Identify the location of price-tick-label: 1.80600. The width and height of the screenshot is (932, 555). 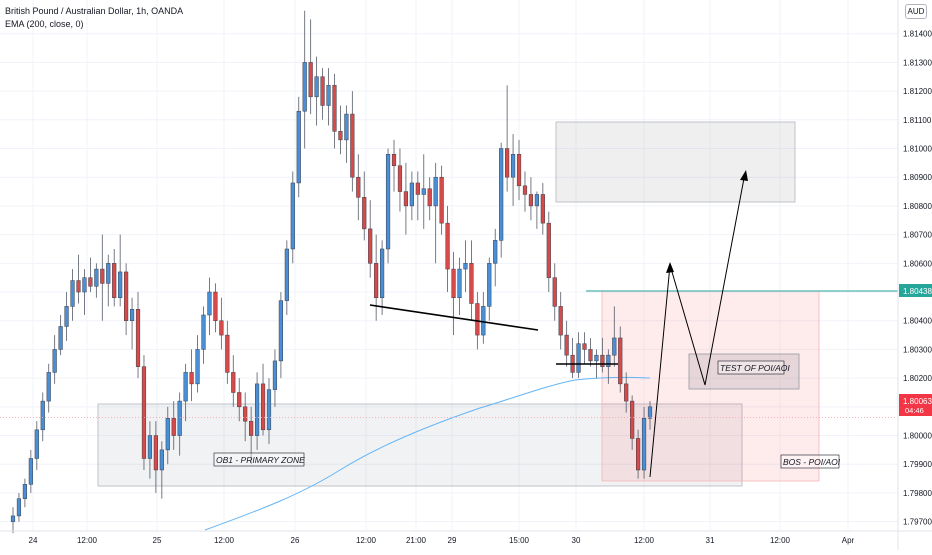
(917, 263).